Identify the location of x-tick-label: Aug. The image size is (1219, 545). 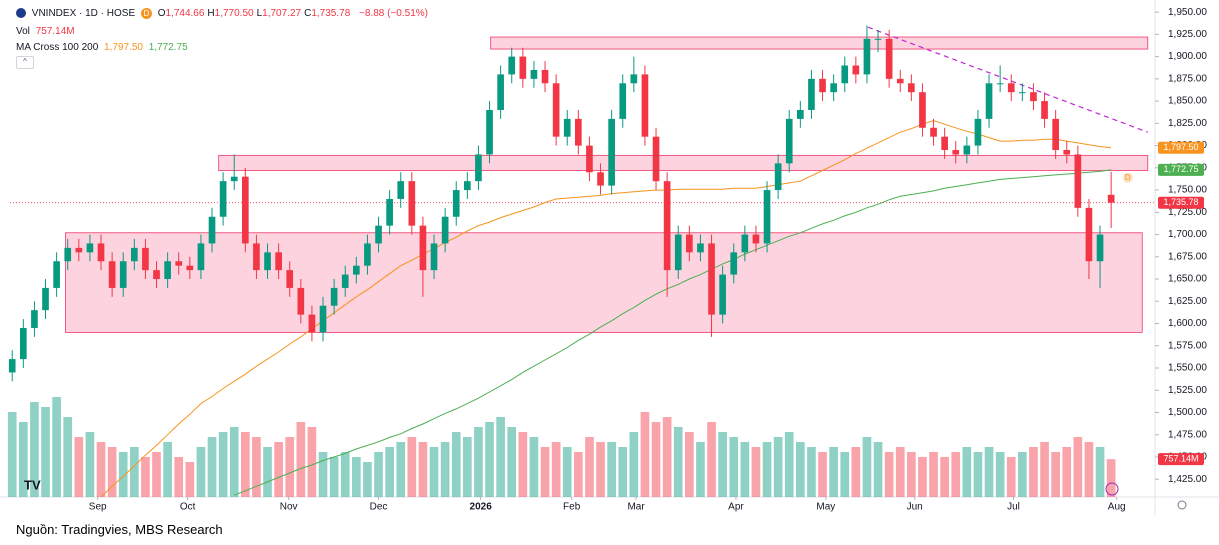
(1117, 507).